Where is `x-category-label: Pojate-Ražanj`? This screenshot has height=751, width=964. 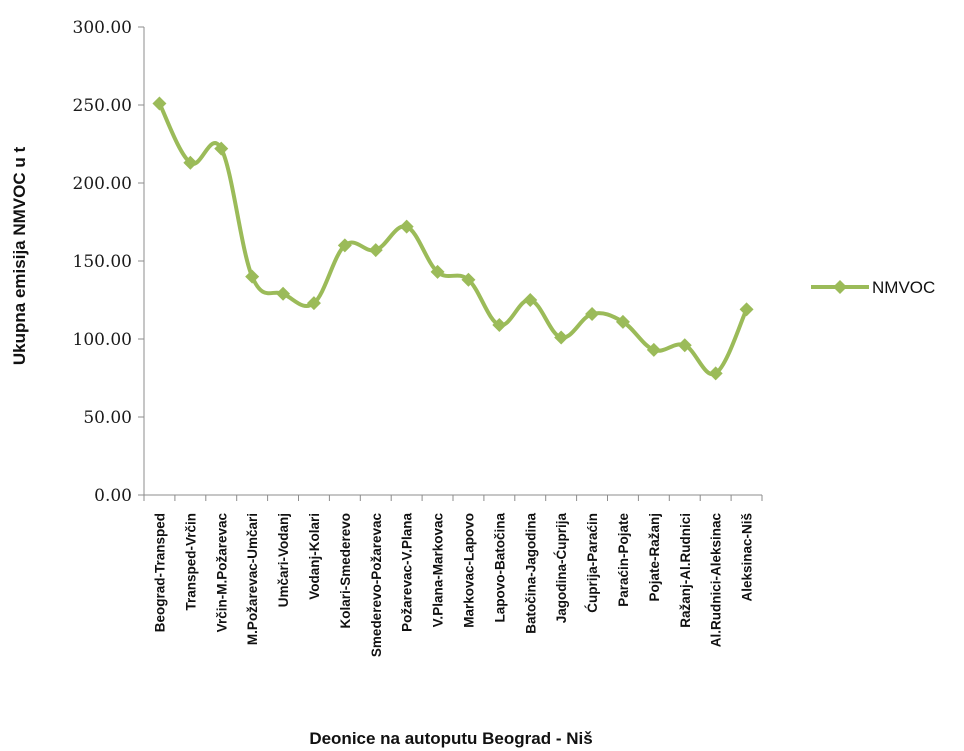 x-category-label: Pojate-Ražanj is located at coordinates (654, 557).